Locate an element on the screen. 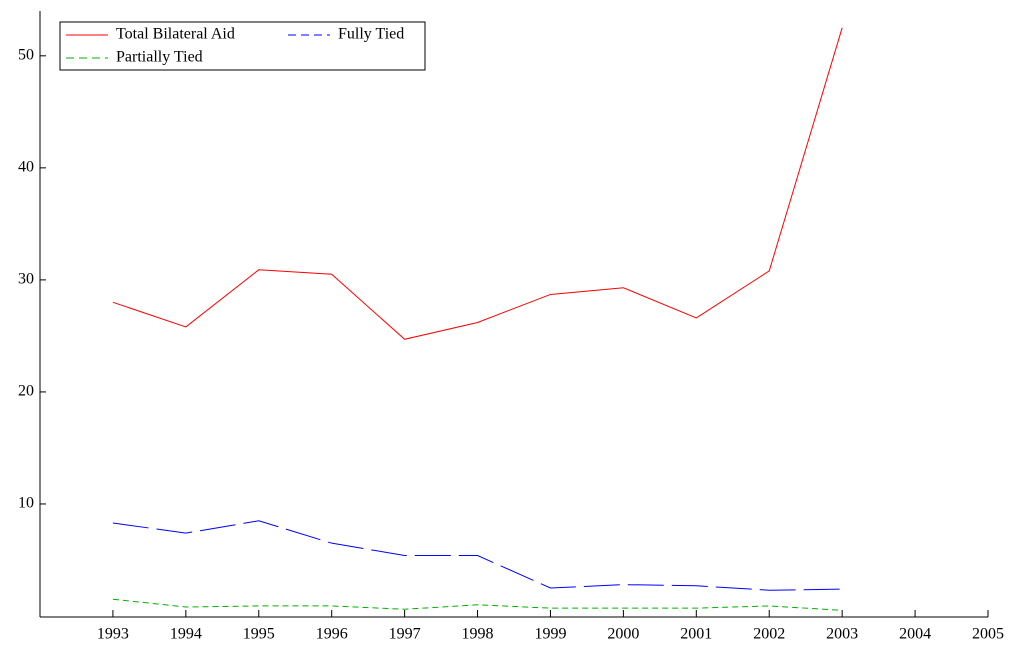 This screenshot has width=1016, height=647. legend-label: Fully Tied is located at coordinates (371, 34).